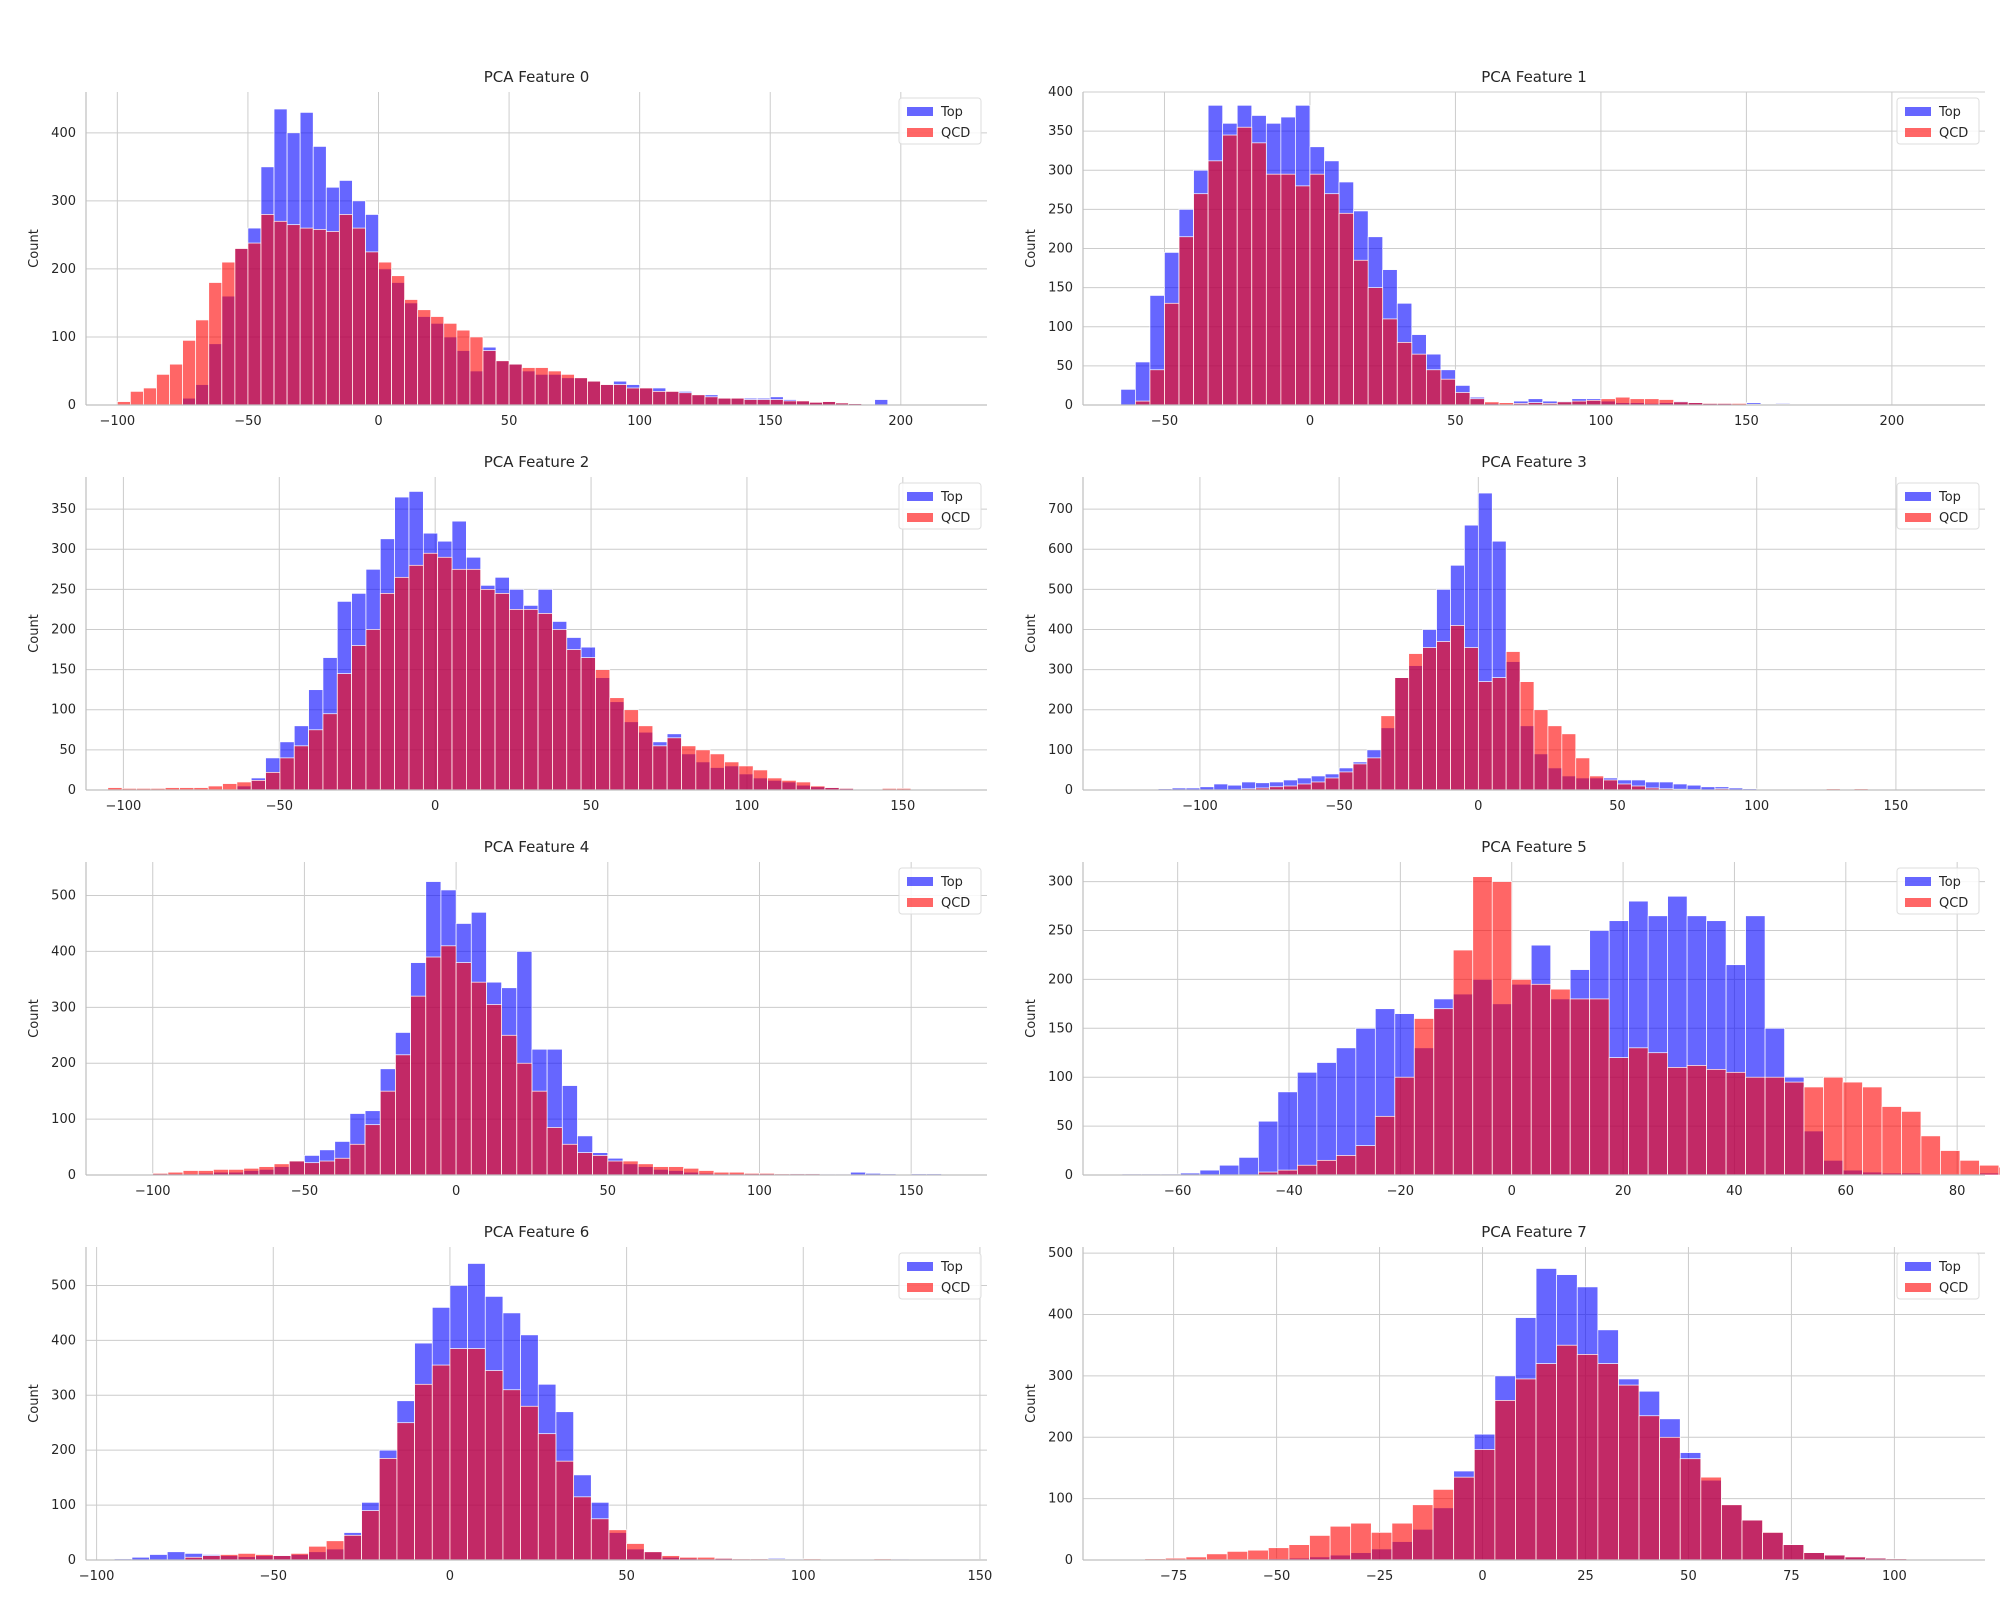 The width and height of the screenshot is (2000, 1600). What do you see at coordinates (1846, 1191) in the screenshot?
I see `x-tick-label: 60` at bounding box center [1846, 1191].